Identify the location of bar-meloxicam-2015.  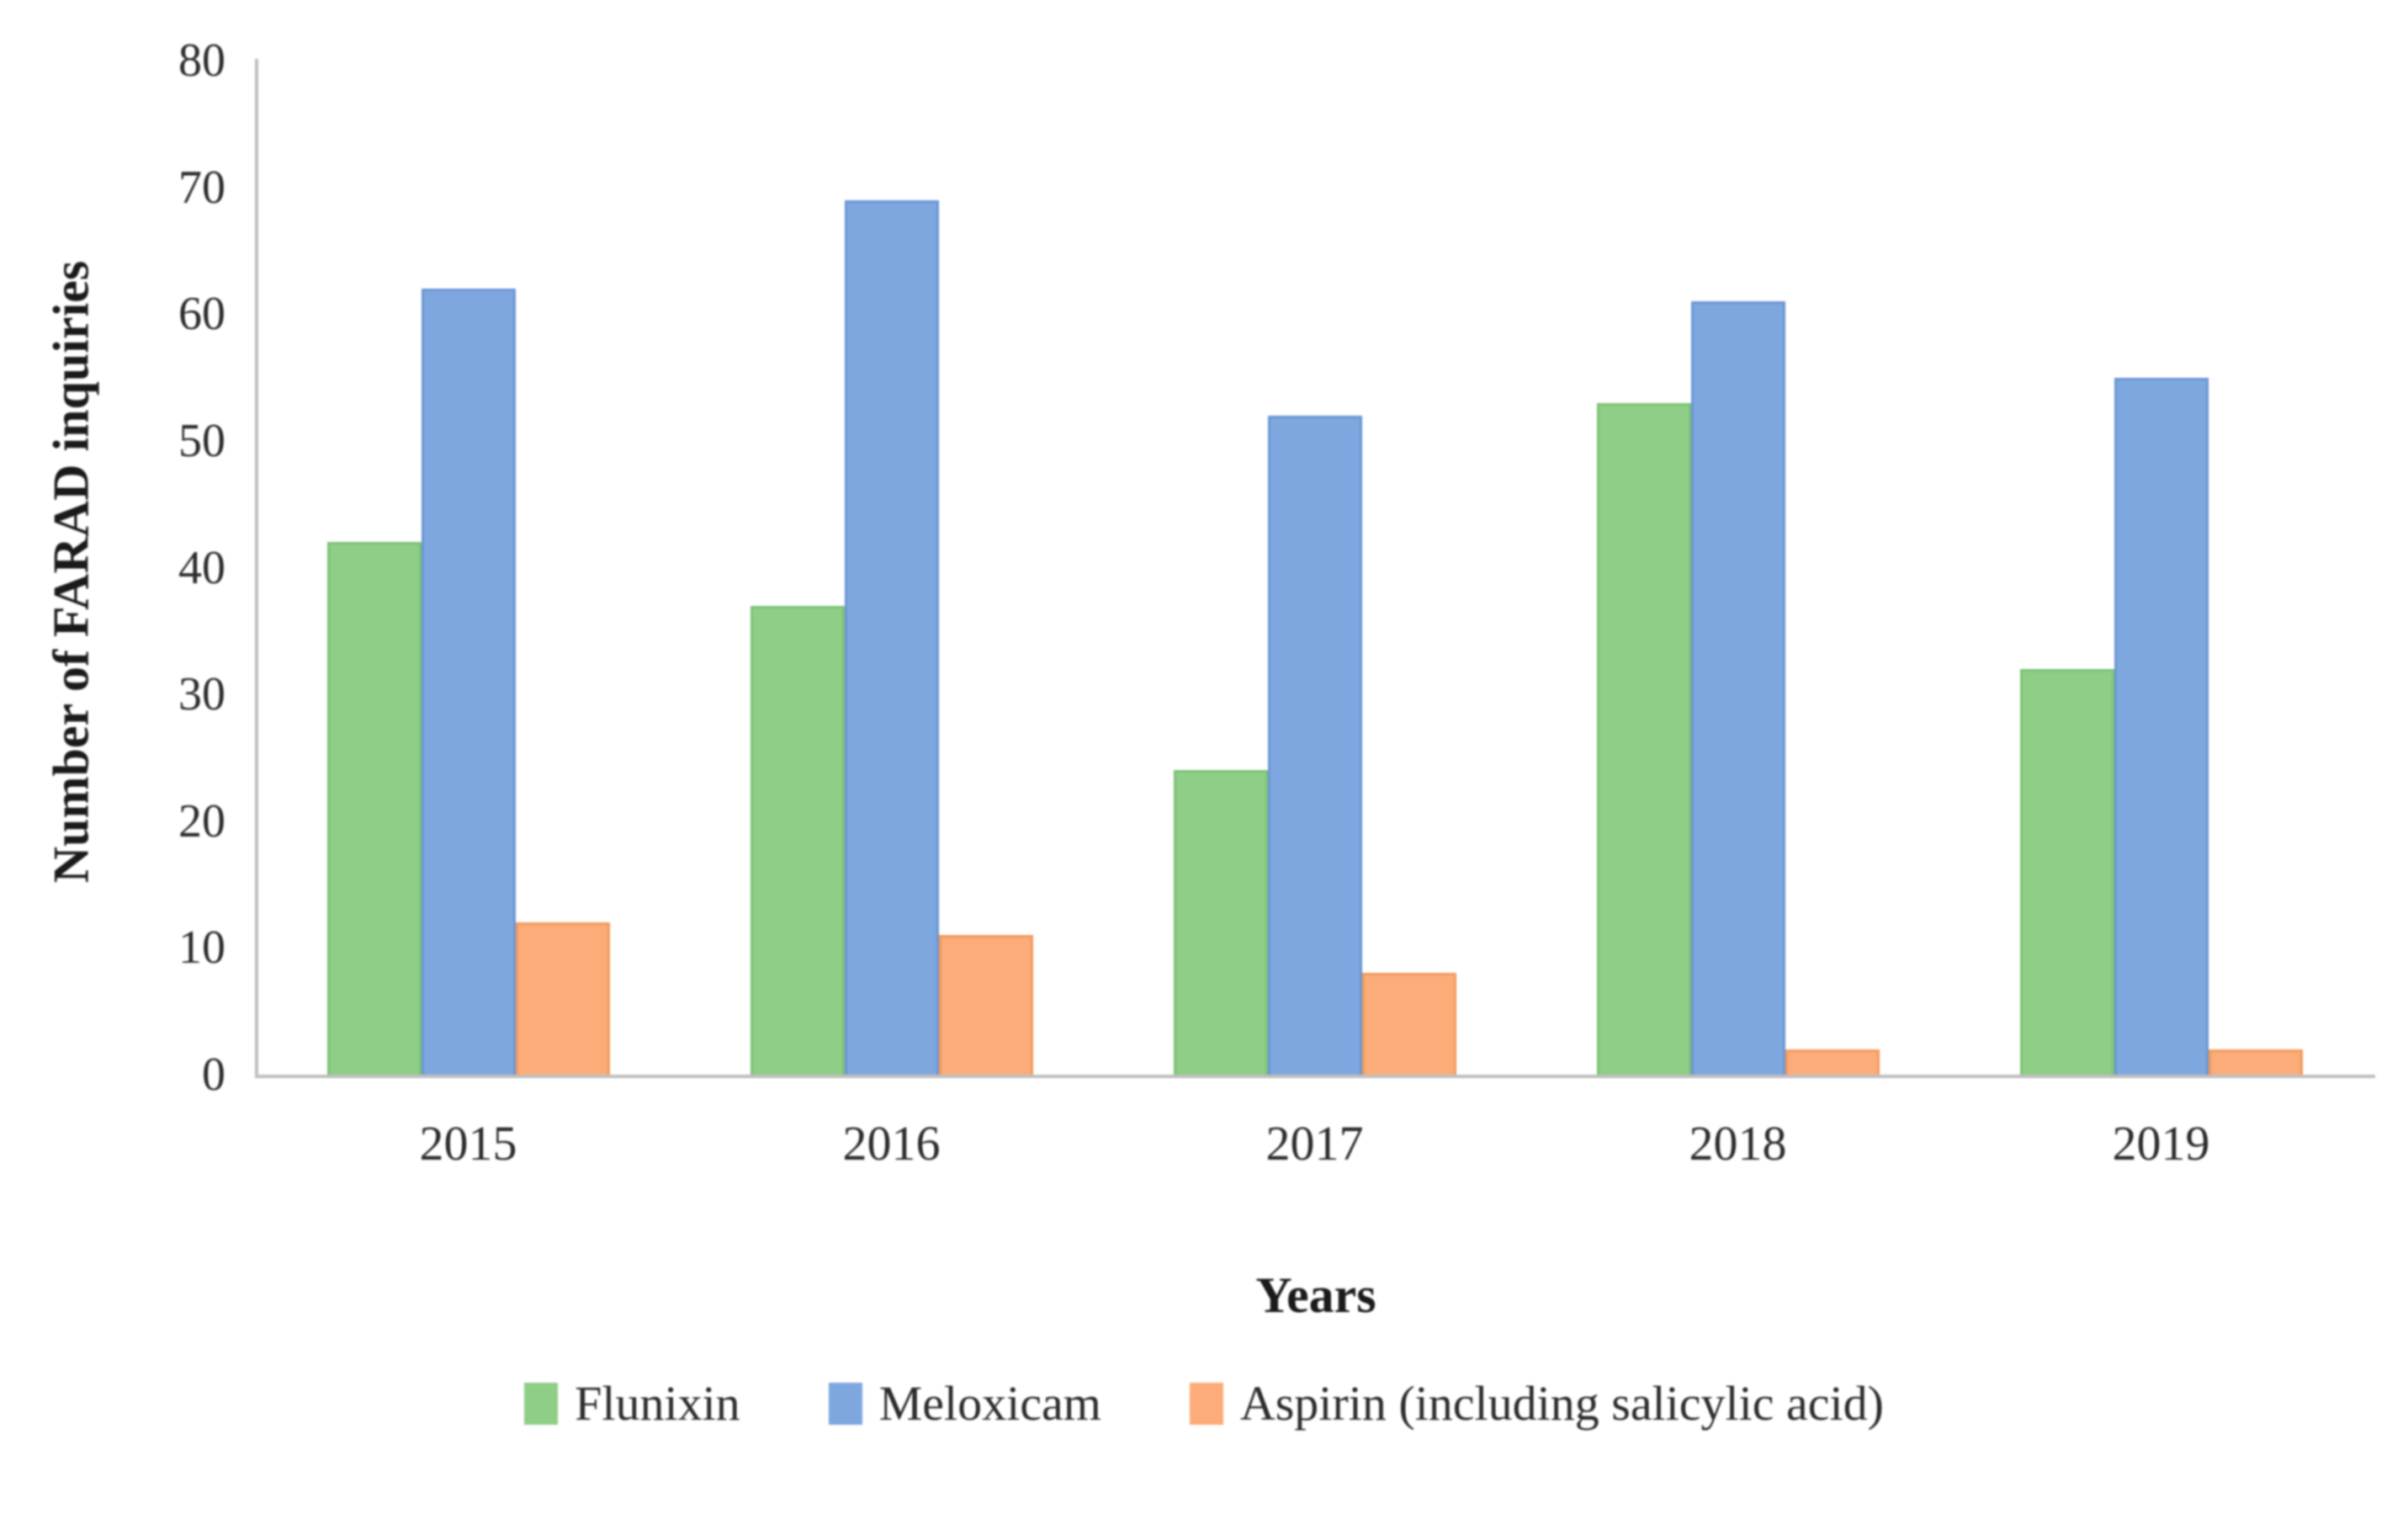
(469, 682).